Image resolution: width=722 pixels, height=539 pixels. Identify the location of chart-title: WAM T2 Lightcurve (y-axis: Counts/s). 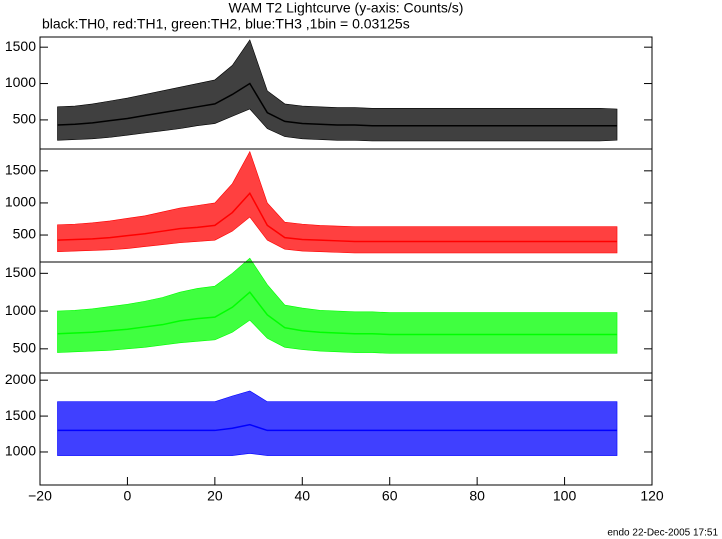
(346, 8).